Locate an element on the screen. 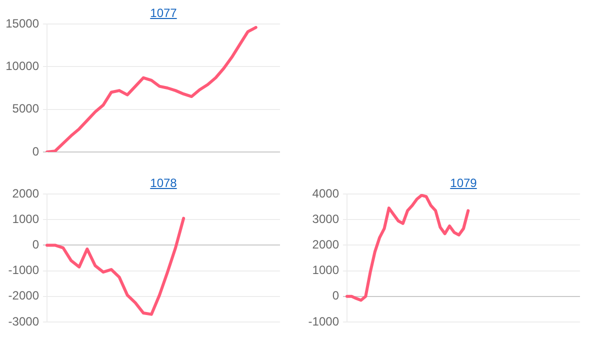  y-tick-label: 5000 is located at coordinates (26, 109).